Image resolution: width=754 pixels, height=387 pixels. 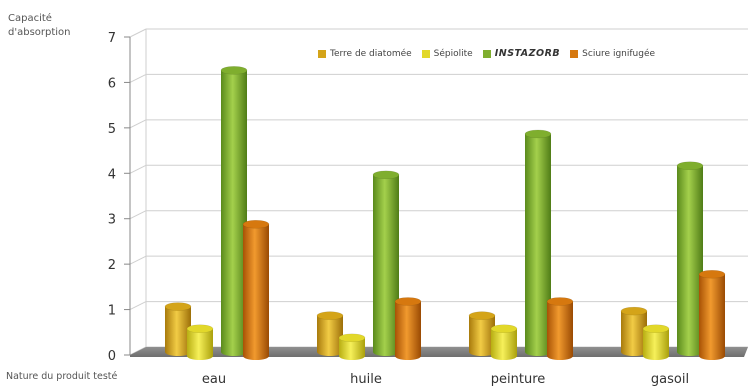 I want to click on legend-item: Sciure ignifugée, so click(x=612, y=54).